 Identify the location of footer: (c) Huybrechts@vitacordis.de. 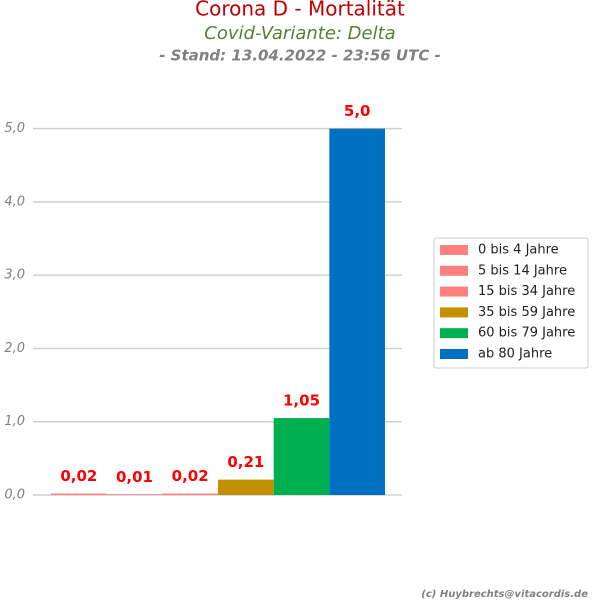
(504, 594).